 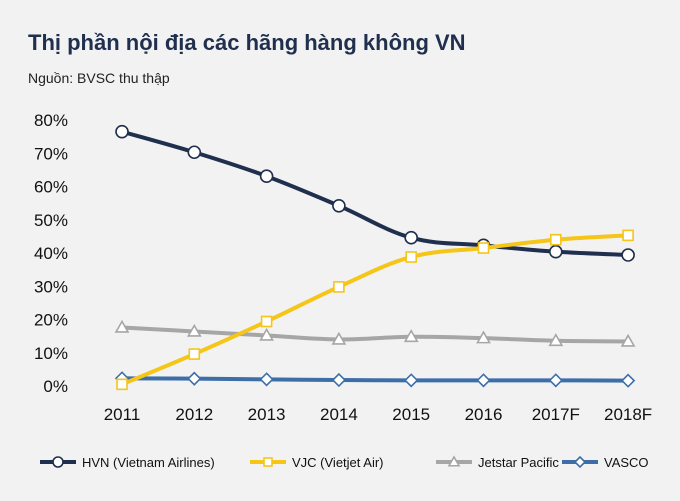 What do you see at coordinates (51, 220) in the screenshot?
I see `y-tick-label: 50%` at bounding box center [51, 220].